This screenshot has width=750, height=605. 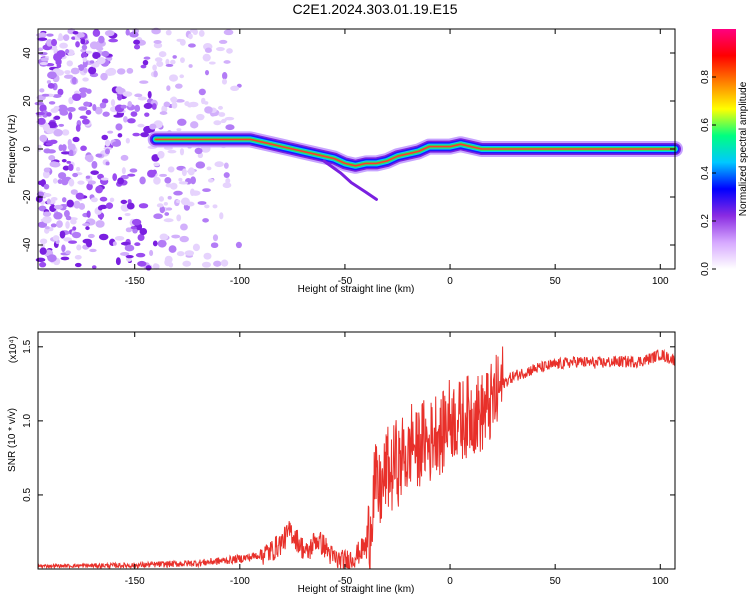 I want to click on colorbar-tick-label: 0.0, so click(x=705, y=269).